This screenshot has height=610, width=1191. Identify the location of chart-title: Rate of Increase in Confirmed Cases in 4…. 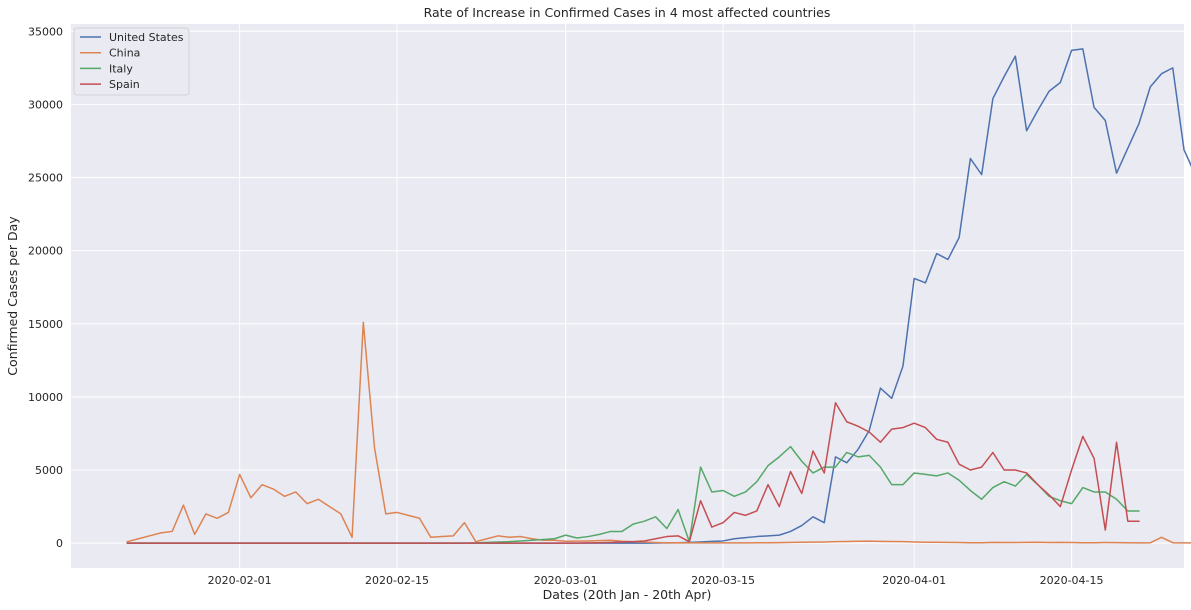
(627, 12).